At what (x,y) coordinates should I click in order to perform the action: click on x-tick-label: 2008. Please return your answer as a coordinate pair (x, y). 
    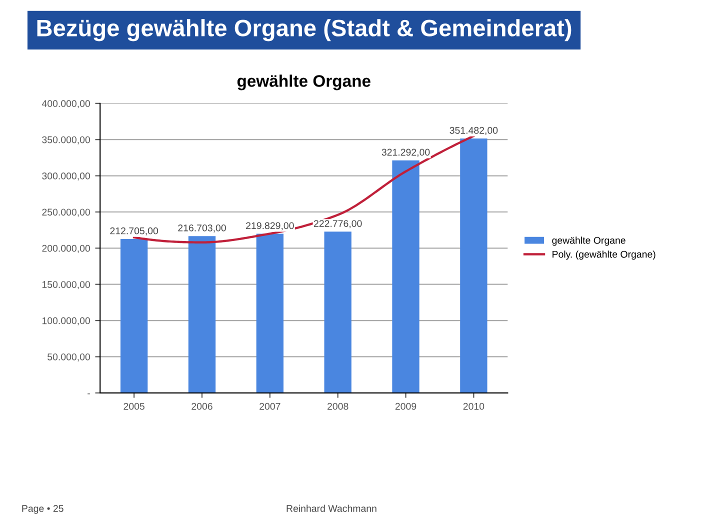
    Looking at the image, I should click on (338, 406).